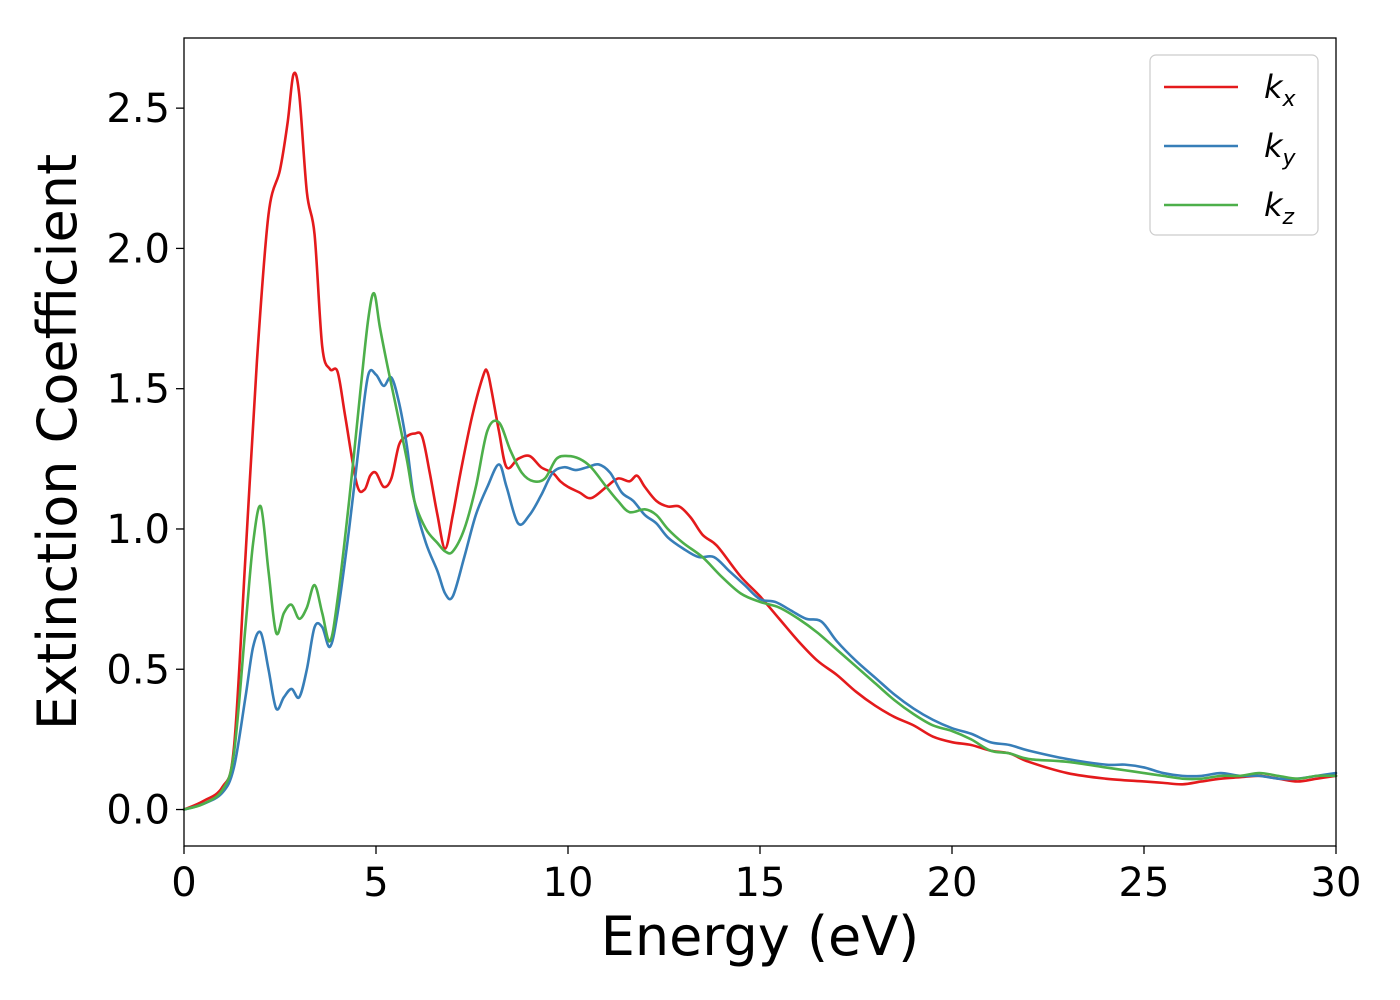 This screenshot has height=1000, width=1400. What do you see at coordinates (1234, 145) in the screenshot?
I see `legend: kx ky kz` at bounding box center [1234, 145].